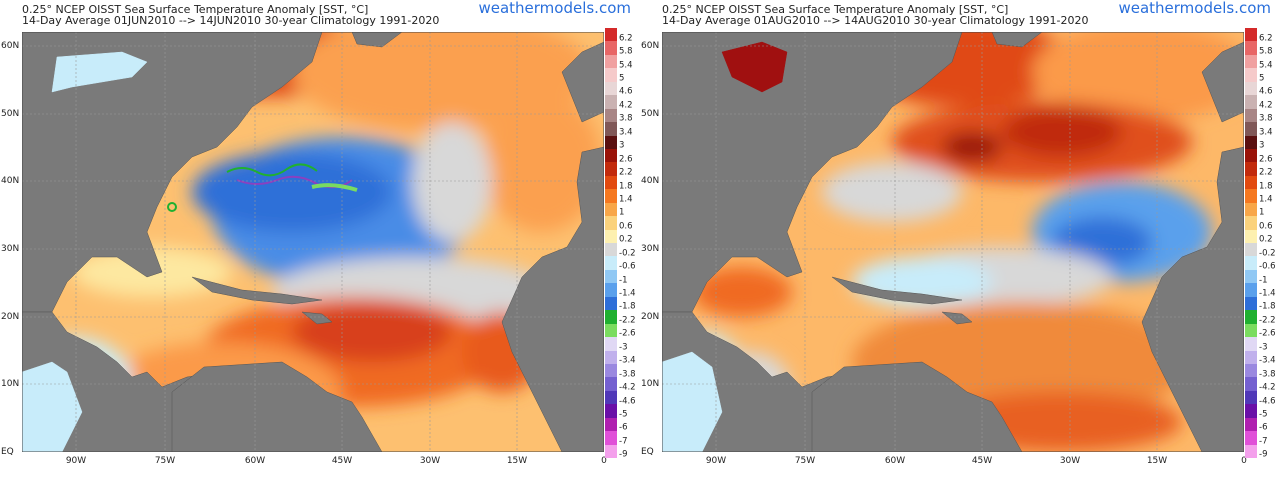  What do you see at coordinates (627, 387) in the screenshot?
I see `colorbar-tick-label: -4.2` at bounding box center [627, 387].